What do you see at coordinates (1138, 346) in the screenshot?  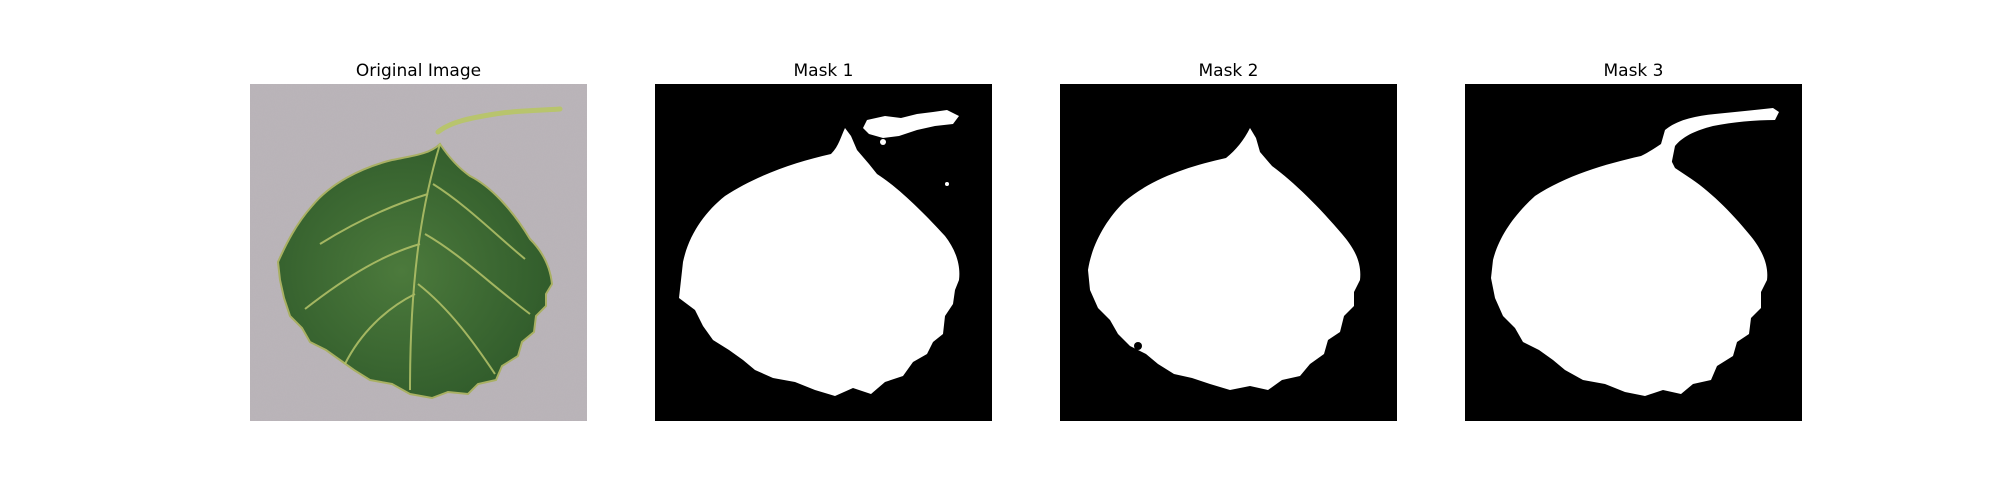 I see `mask-hole` at bounding box center [1138, 346].